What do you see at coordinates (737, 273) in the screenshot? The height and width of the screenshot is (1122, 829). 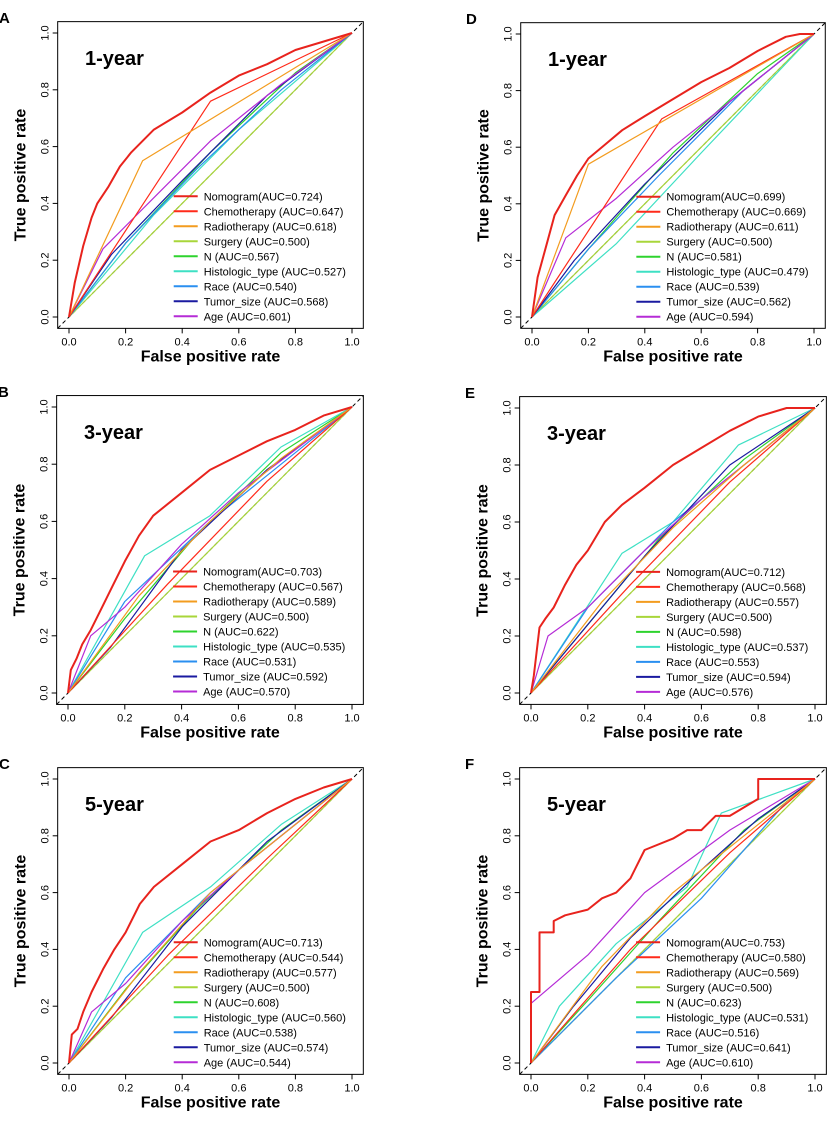 I see `legend-entry: Histologic_type (AUC=0.479)` at bounding box center [737, 273].